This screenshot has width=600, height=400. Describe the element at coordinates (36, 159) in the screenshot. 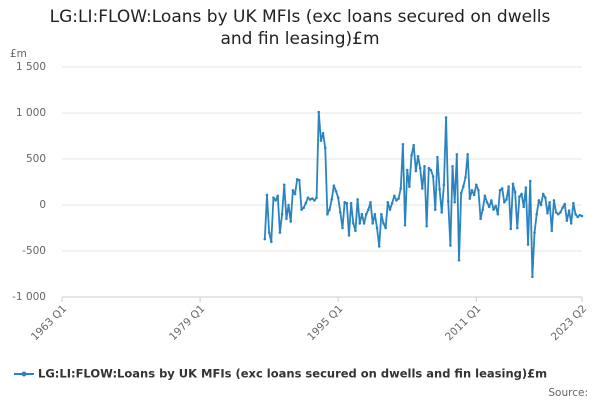

I see `y-tick-label: 500` at that location.